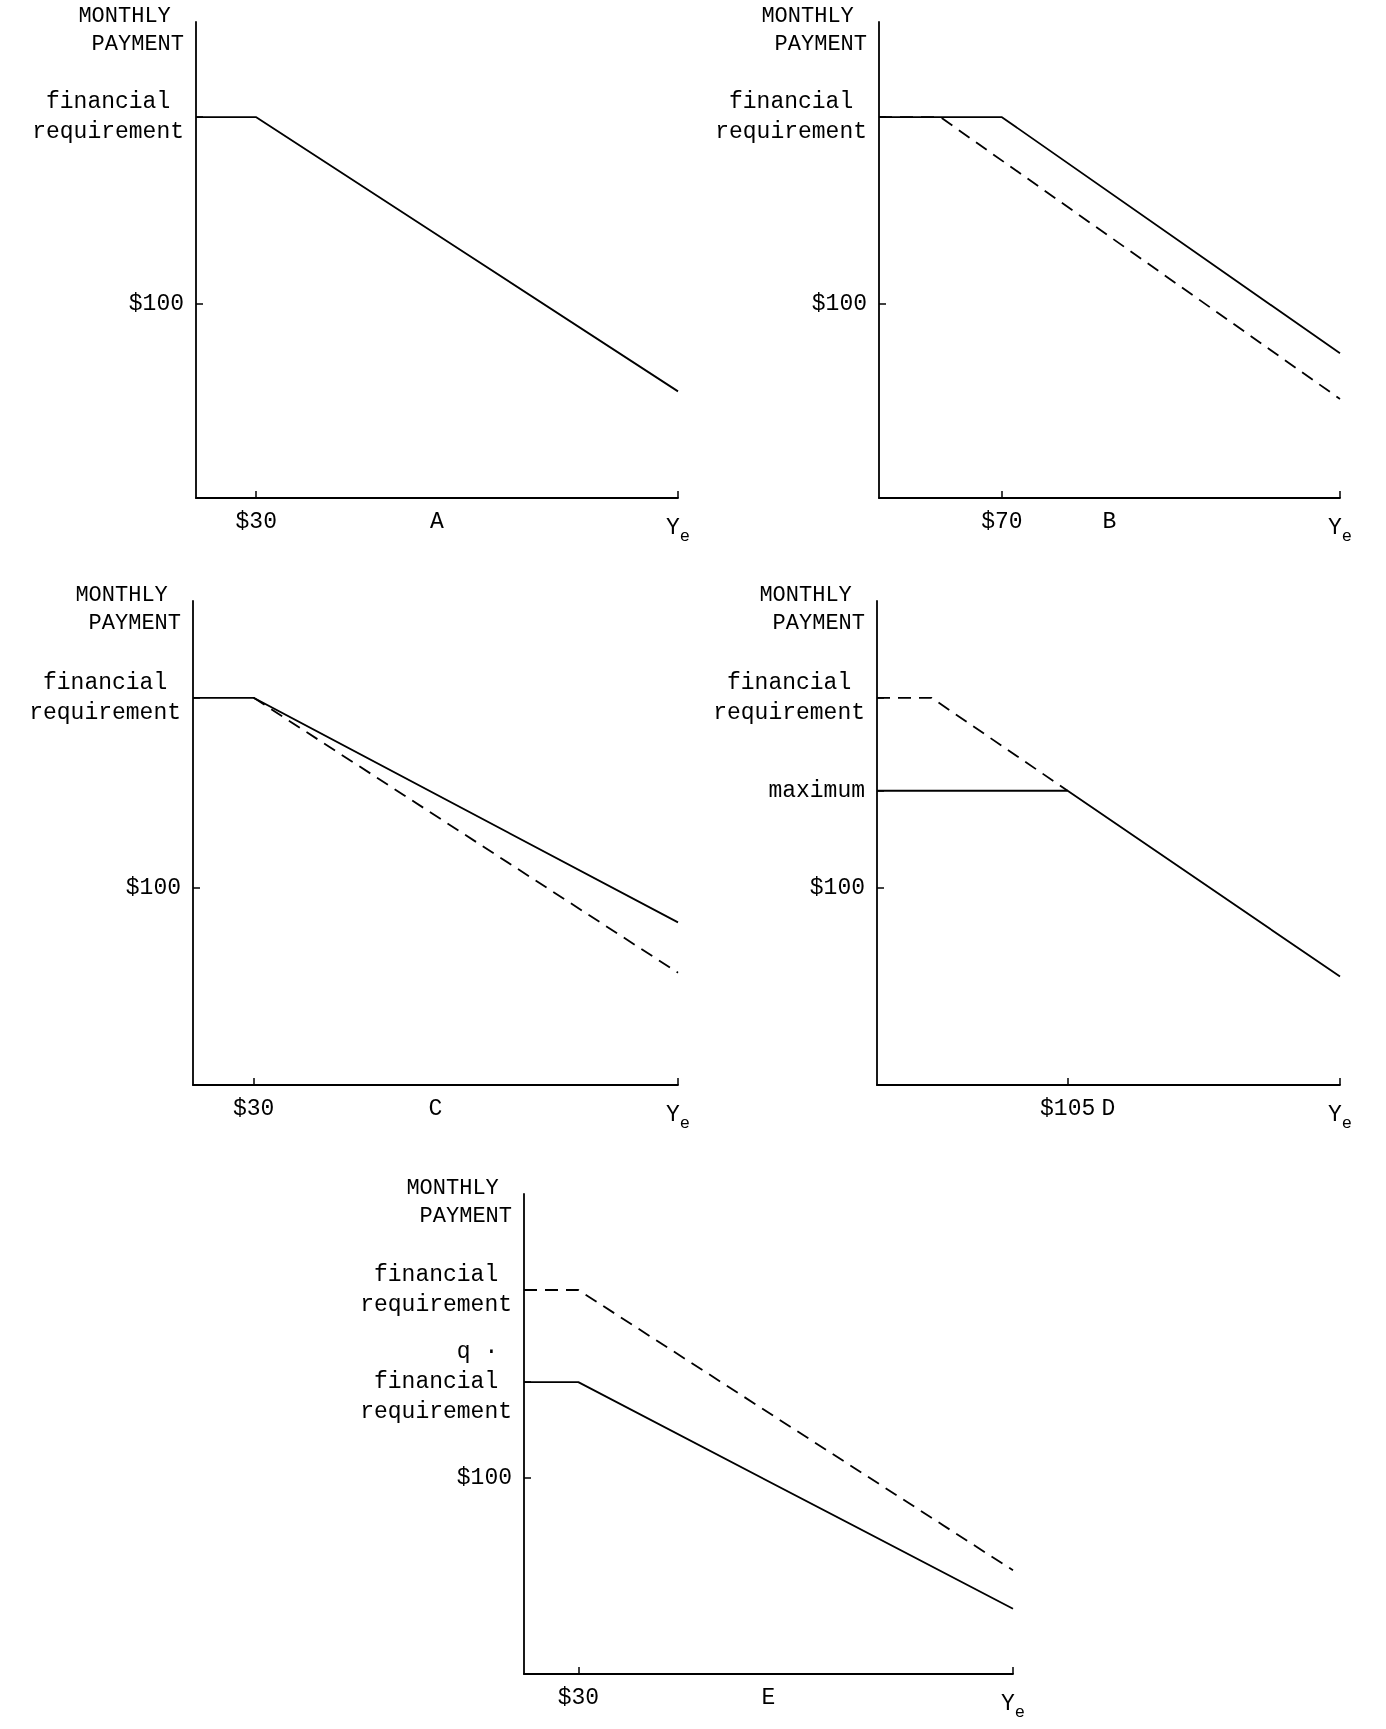 The height and width of the screenshot is (1729, 1386). I want to click on x-axis-title: A, so click(437, 521).